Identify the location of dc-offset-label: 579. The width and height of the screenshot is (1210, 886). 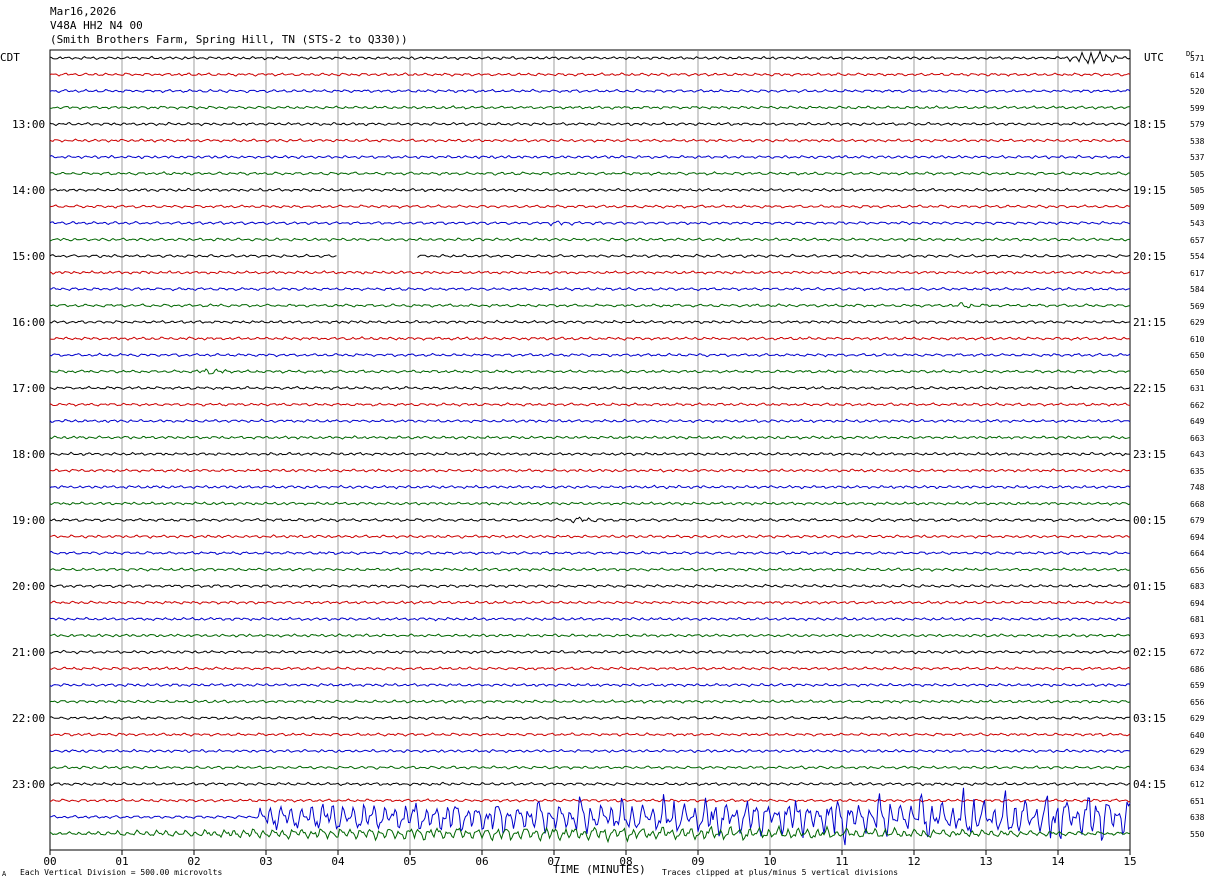
(1197, 124).